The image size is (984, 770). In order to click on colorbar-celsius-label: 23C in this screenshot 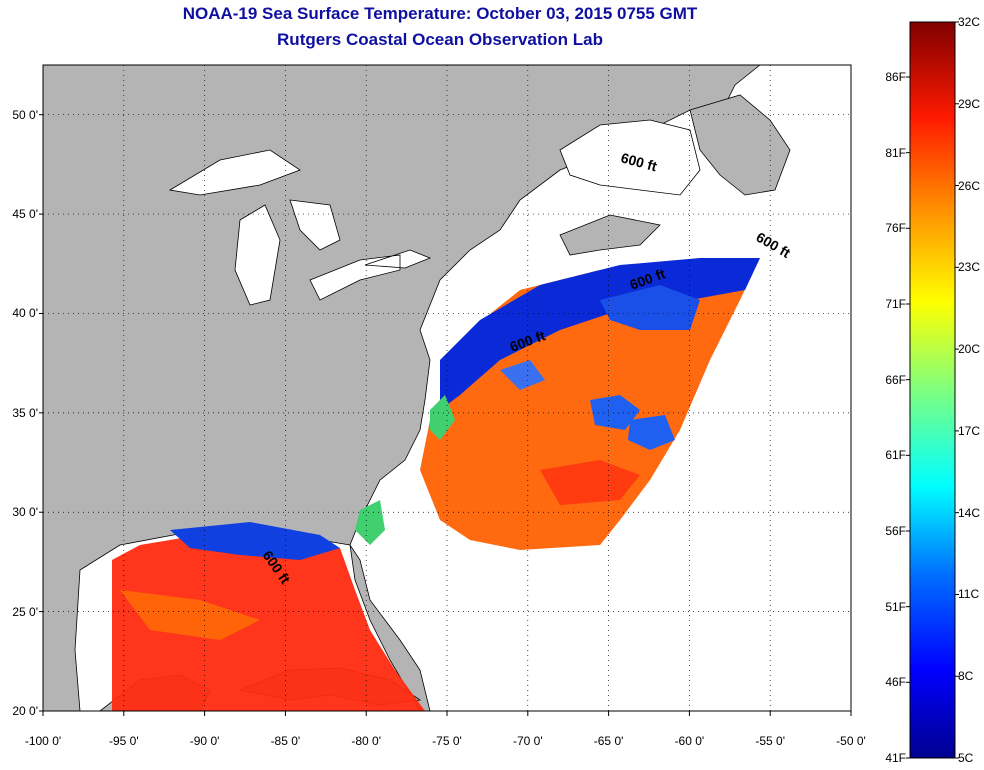, I will do `click(969, 267)`.